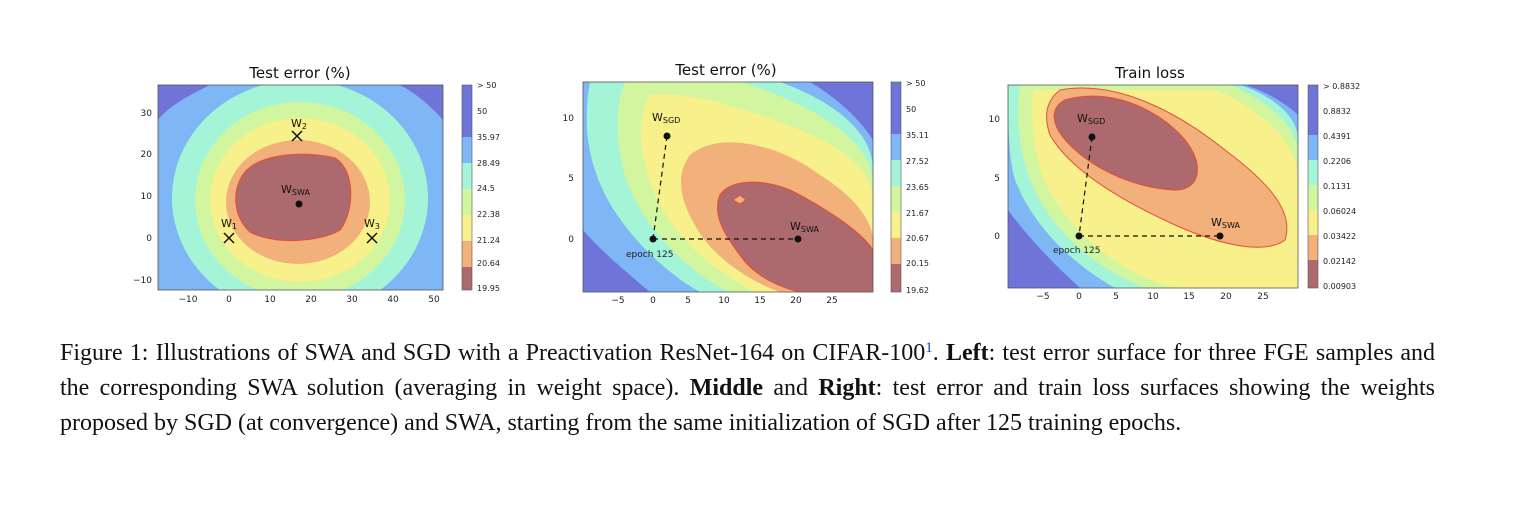  I want to click on colorbar-label: 0.8832, so click(1337, 111).